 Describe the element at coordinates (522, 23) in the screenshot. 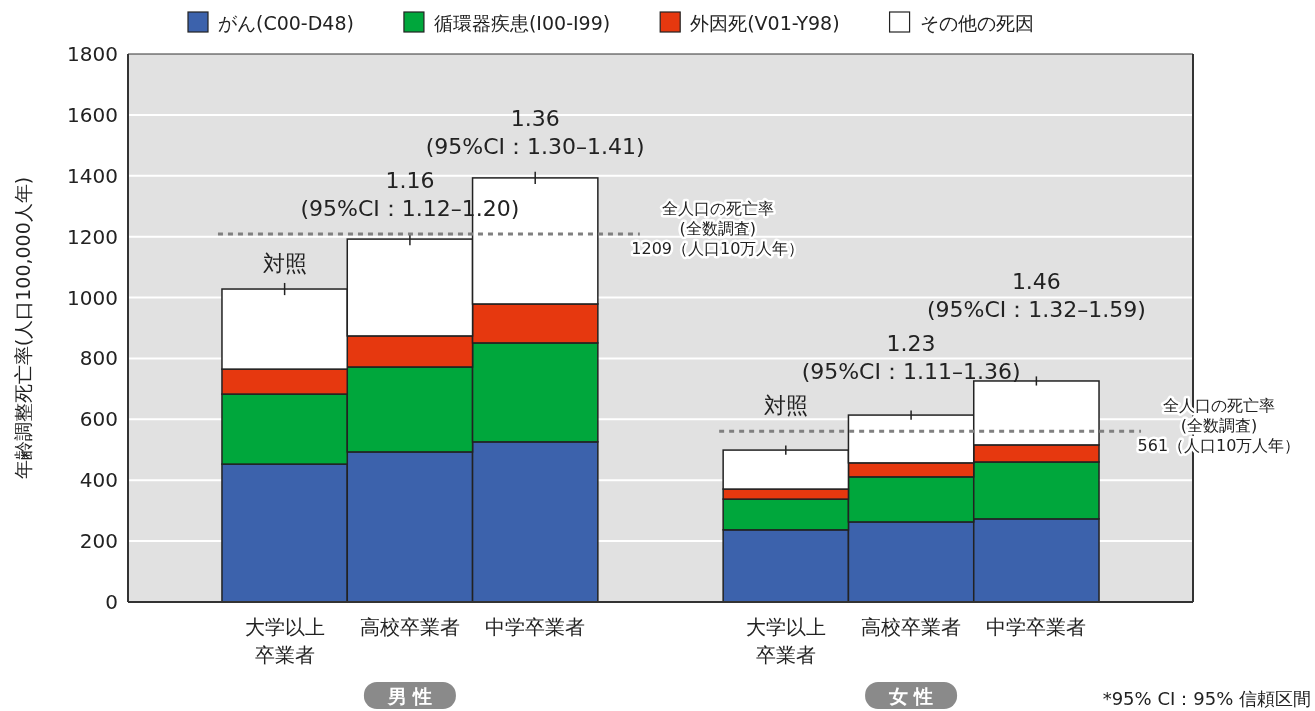

I see `legend-label: 循環器疾患(I00-I99)` at that location.